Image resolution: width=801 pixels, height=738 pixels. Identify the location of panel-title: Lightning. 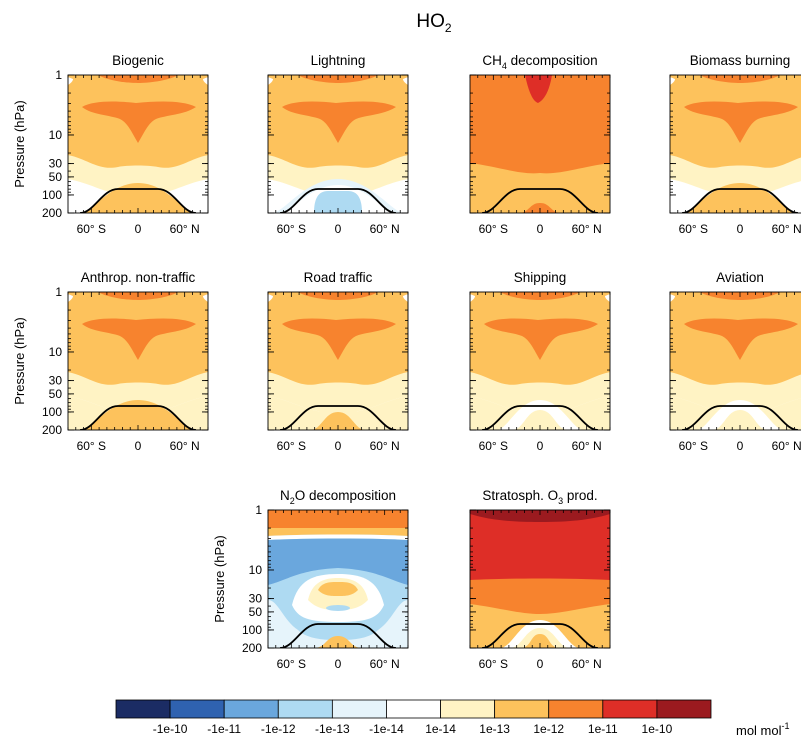
(338, 60).